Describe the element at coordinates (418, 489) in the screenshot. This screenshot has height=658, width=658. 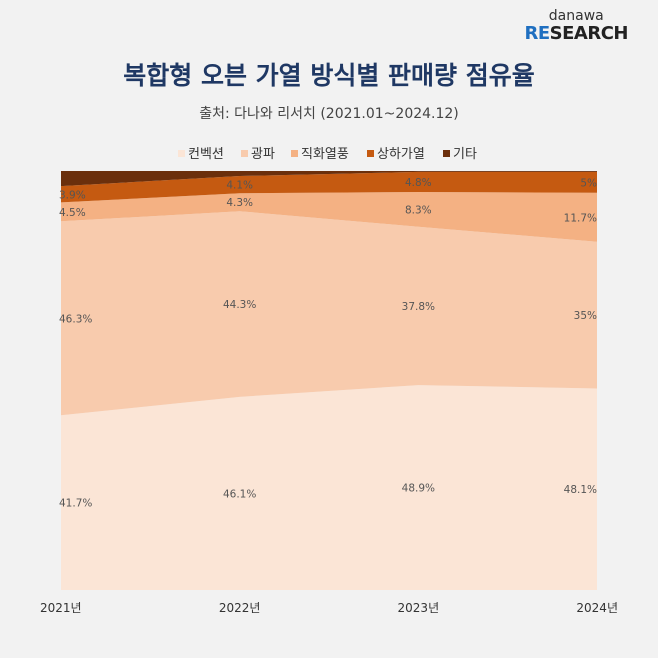
I see `data-label: 48.9%` at that location.